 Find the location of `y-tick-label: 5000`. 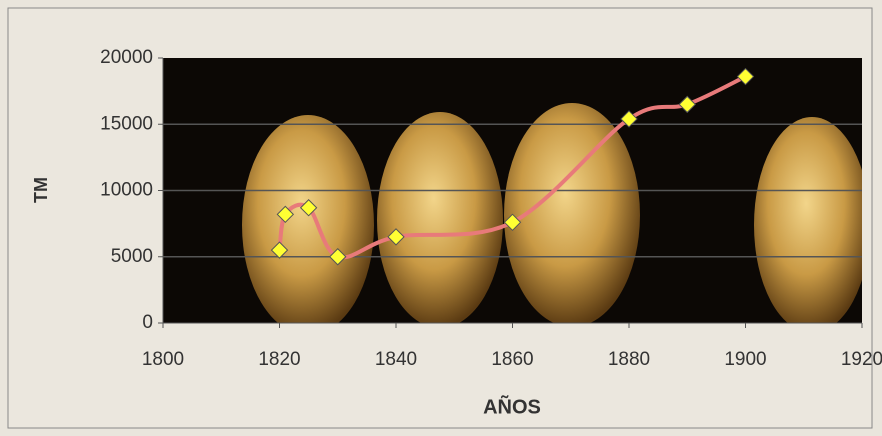

y-tick-label: 5000 is located at coordinates (132, 256).